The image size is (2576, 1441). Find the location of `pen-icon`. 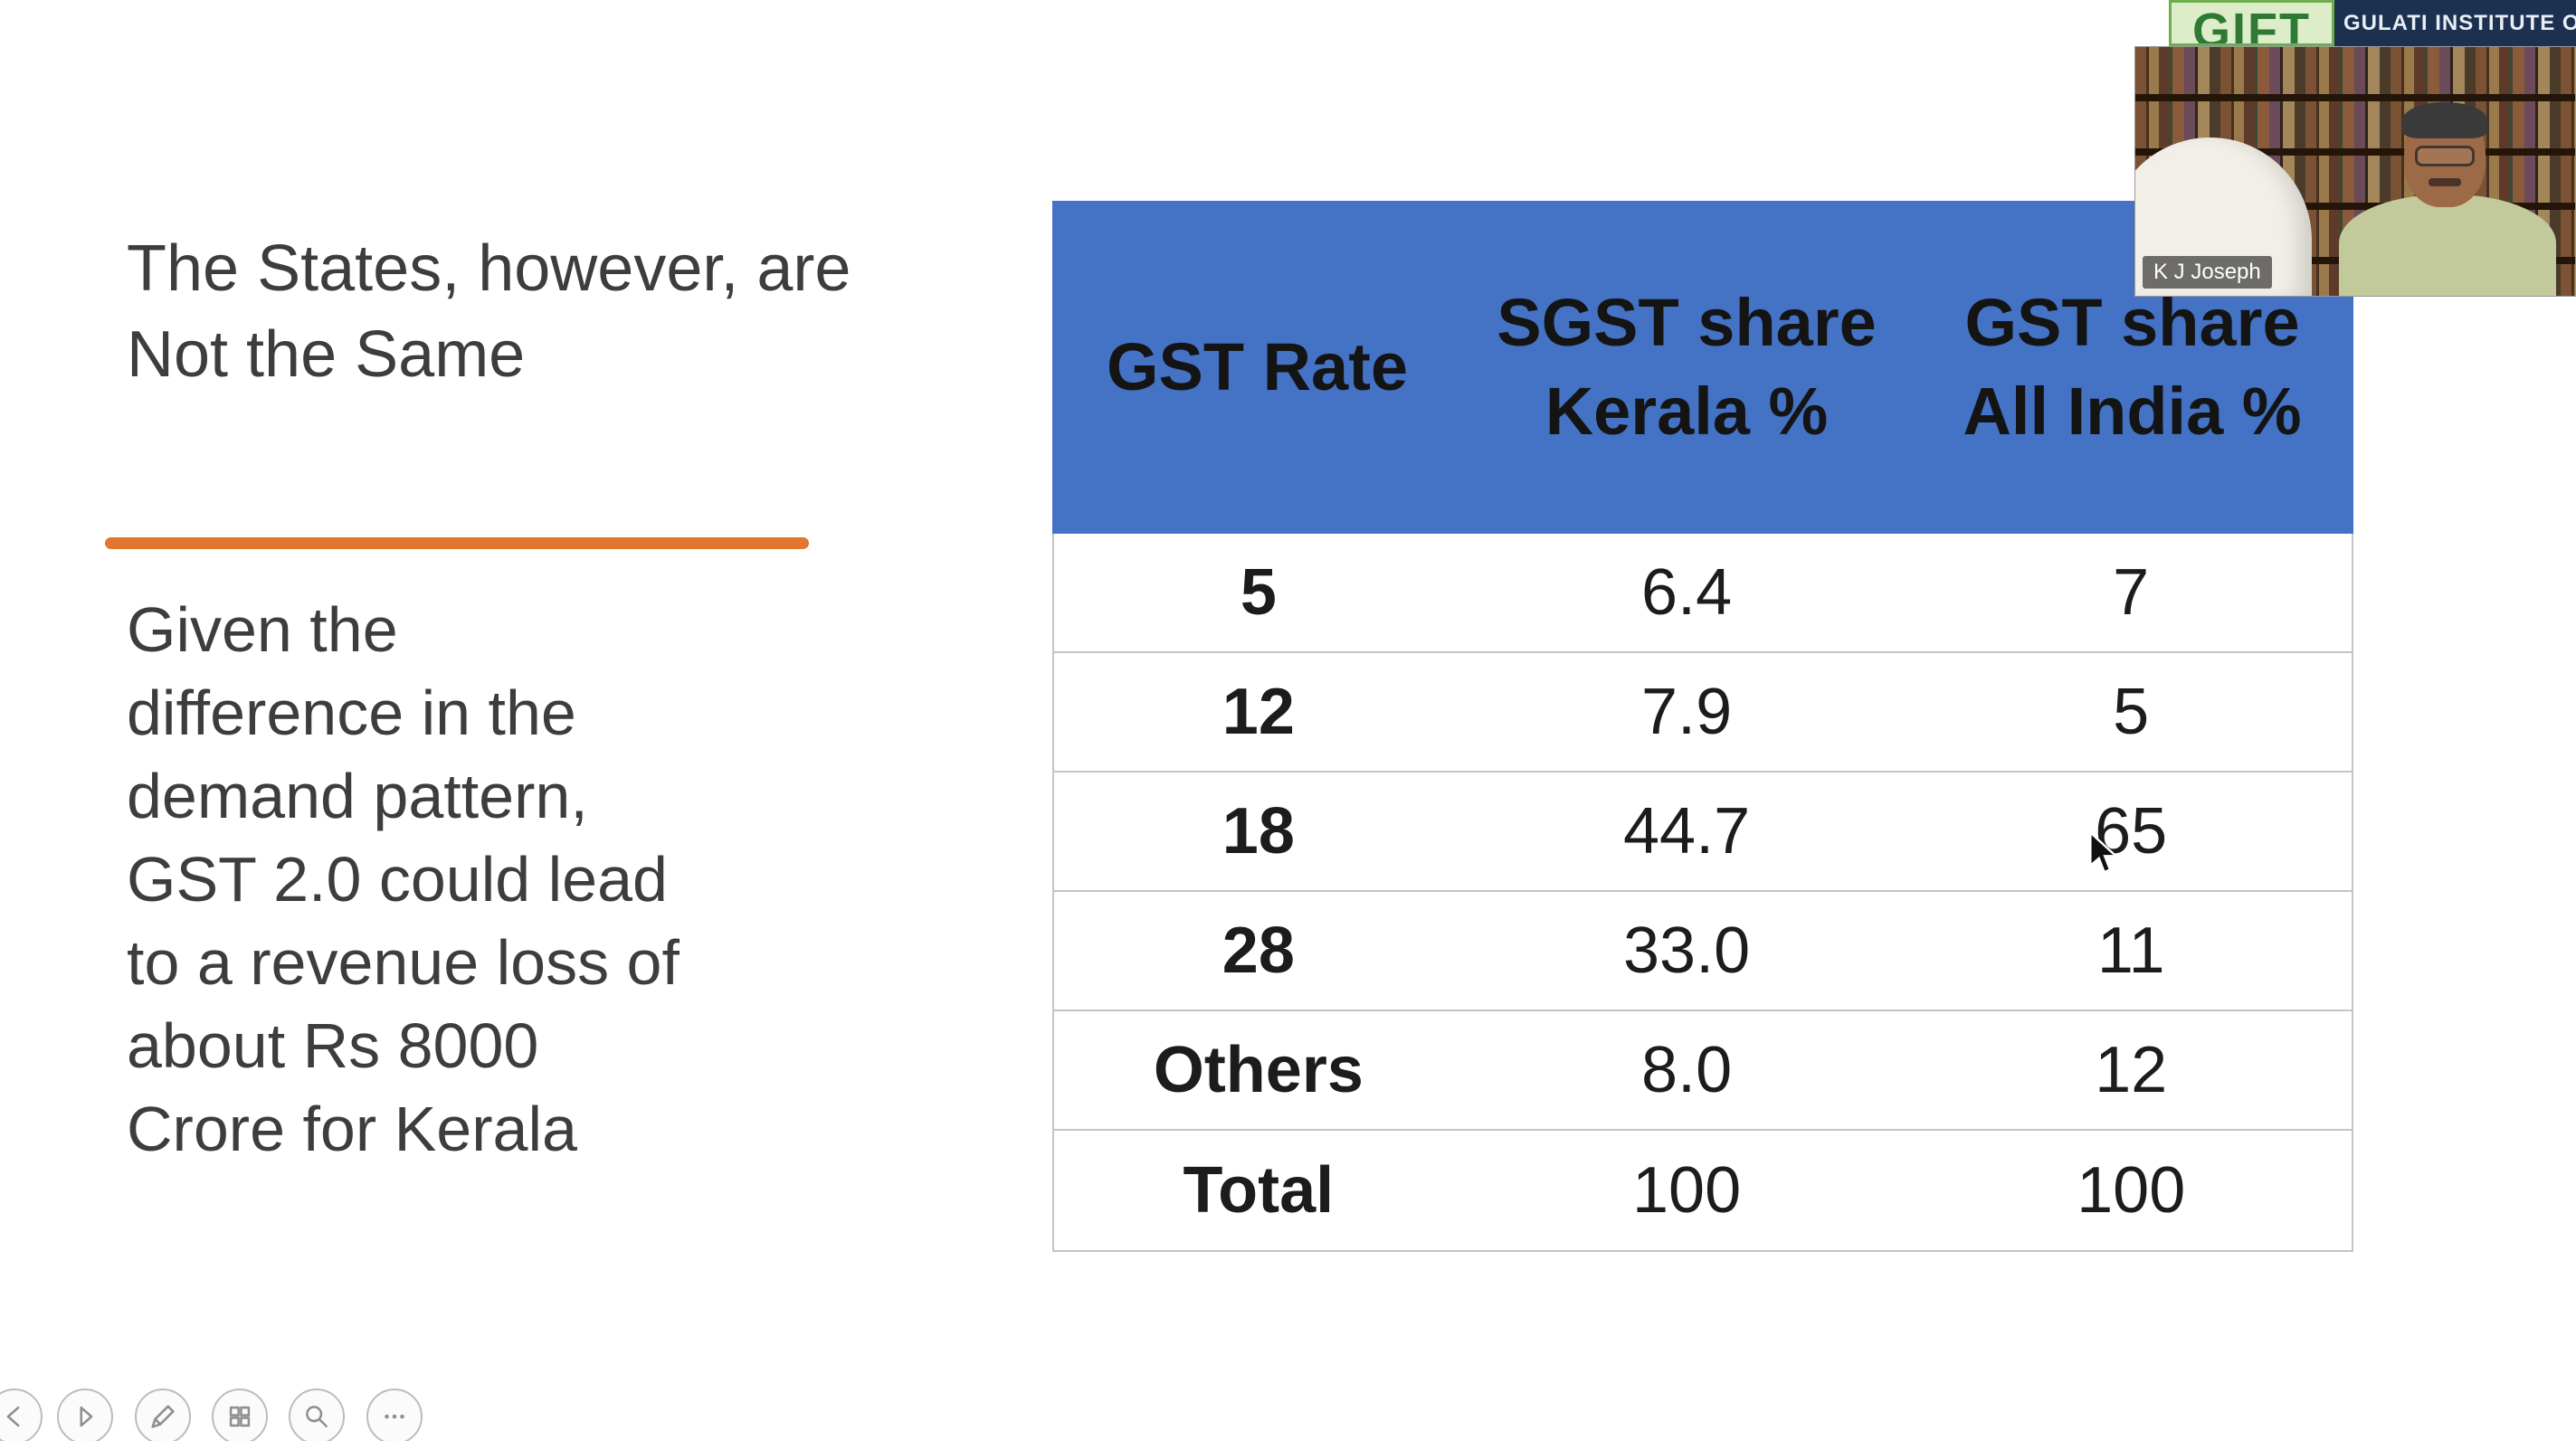

pen-icon is located at coordinates (163, 1416).